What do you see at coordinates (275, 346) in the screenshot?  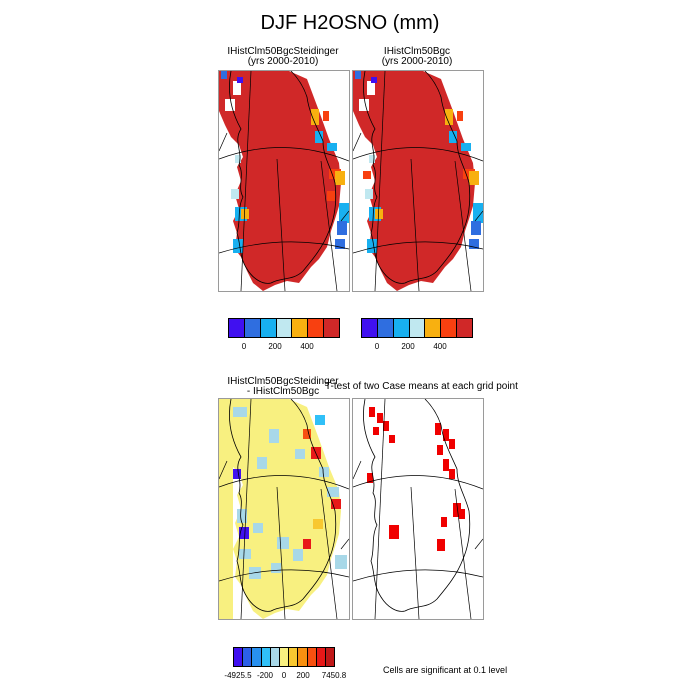 I see `colorbar1-tick-label: 200` at bounding box center [275, 346].